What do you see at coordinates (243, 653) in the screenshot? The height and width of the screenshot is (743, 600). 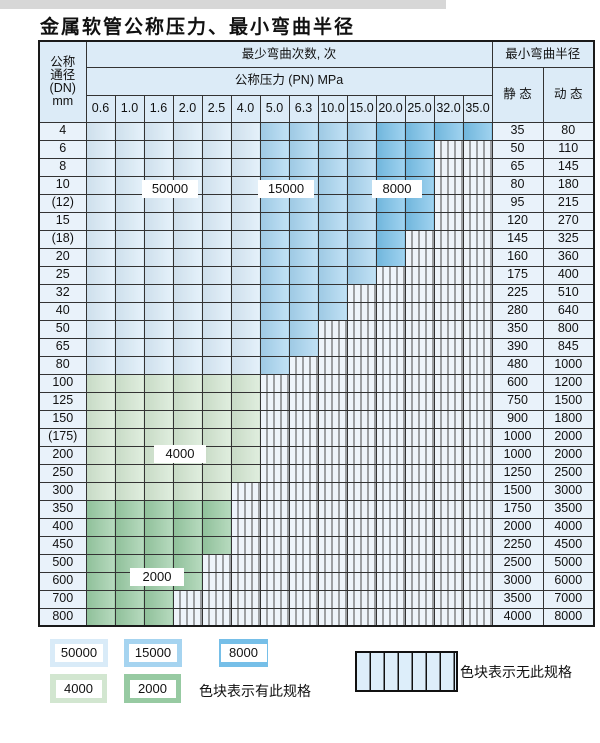 I see `legend-swatch-8000-label: 8000` at bounding box center [243, 653].